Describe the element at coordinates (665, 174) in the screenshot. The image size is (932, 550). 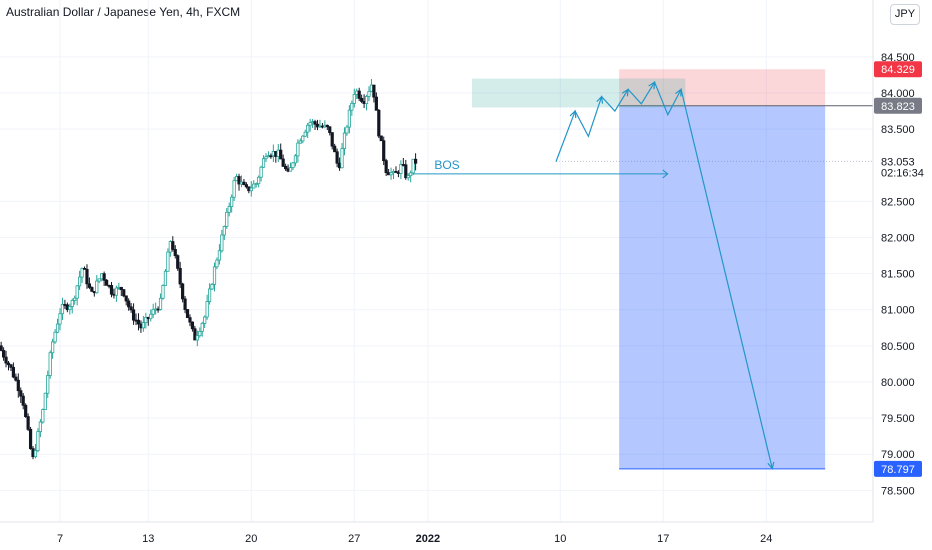
I see `bos-arrowhead` at that location.